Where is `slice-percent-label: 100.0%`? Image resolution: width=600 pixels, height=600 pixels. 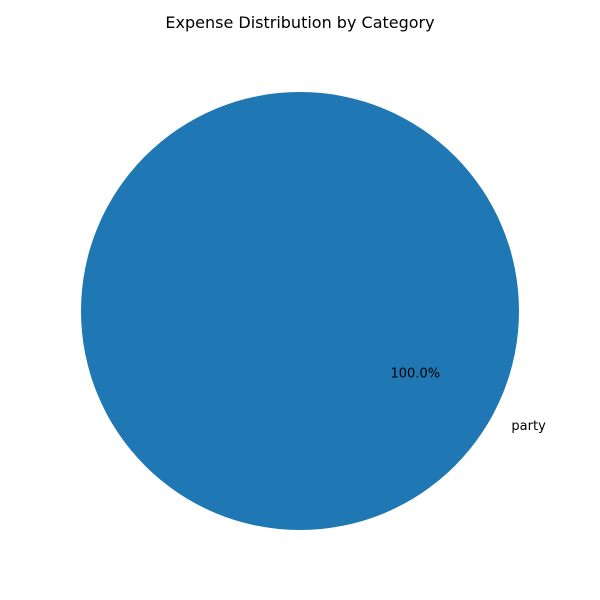 slice-percent-label: 100.0% is located at coordinates (416, 373).